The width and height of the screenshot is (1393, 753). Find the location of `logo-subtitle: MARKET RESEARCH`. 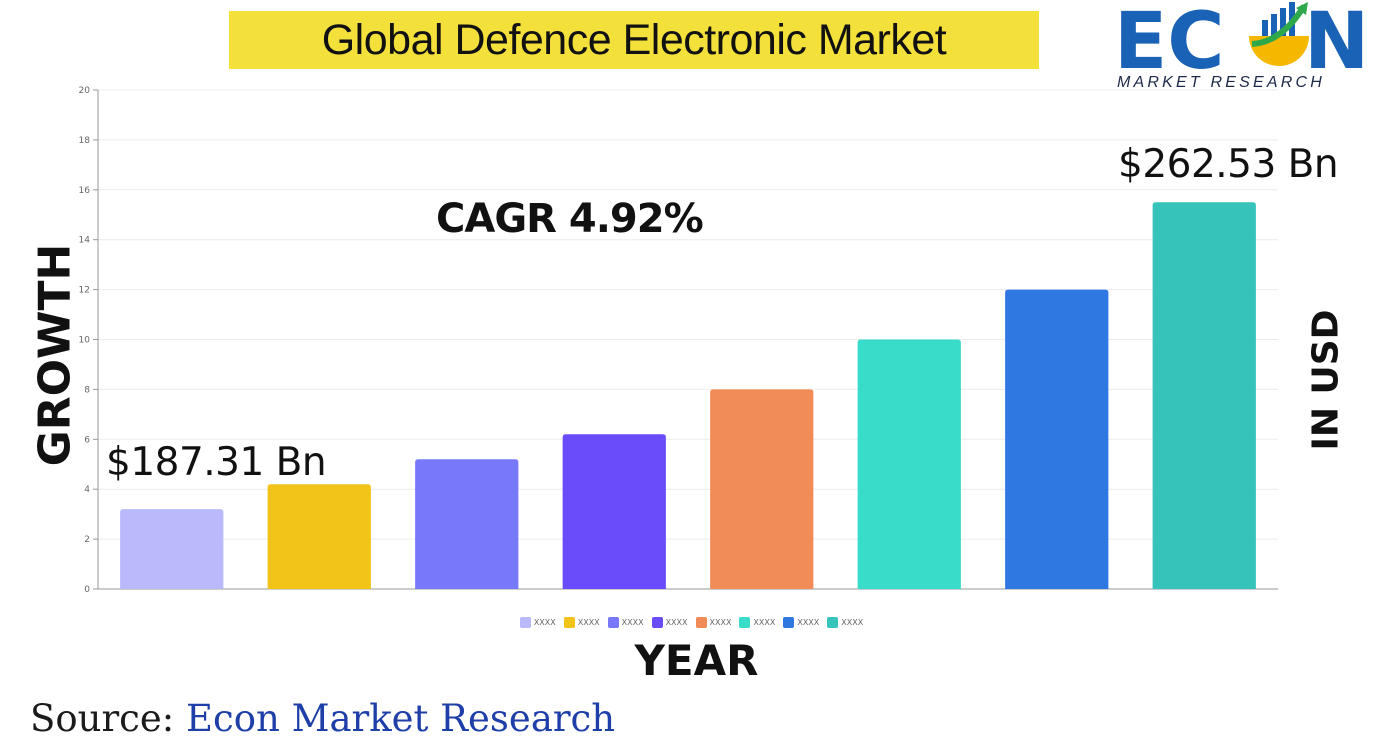

logo-subtitle: MARKET RESEARCH is located at coordinates (1221, 82).